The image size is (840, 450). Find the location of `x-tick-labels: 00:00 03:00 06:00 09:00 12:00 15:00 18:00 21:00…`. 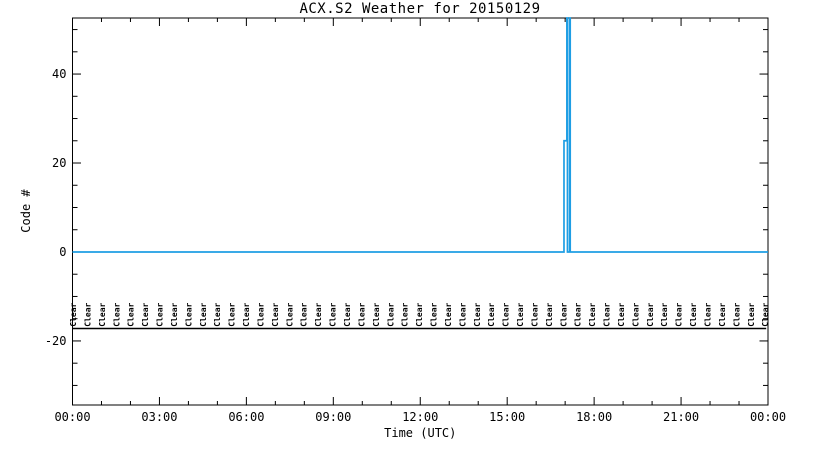

x-tick-labels: 00:00 03:00 06:00 09:00 12:00 15:00 18:00 21:00… is located at coordinates (420, 417).